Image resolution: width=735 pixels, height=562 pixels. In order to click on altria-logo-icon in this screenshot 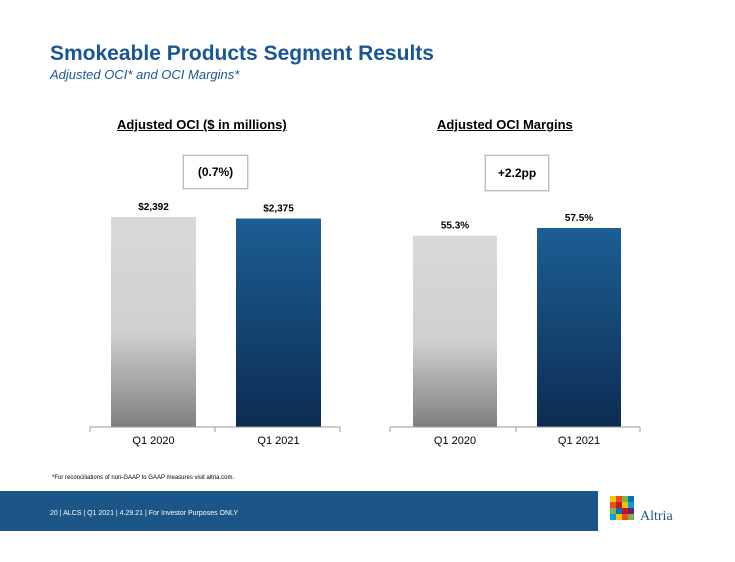, I will do `click(622, 508)`.